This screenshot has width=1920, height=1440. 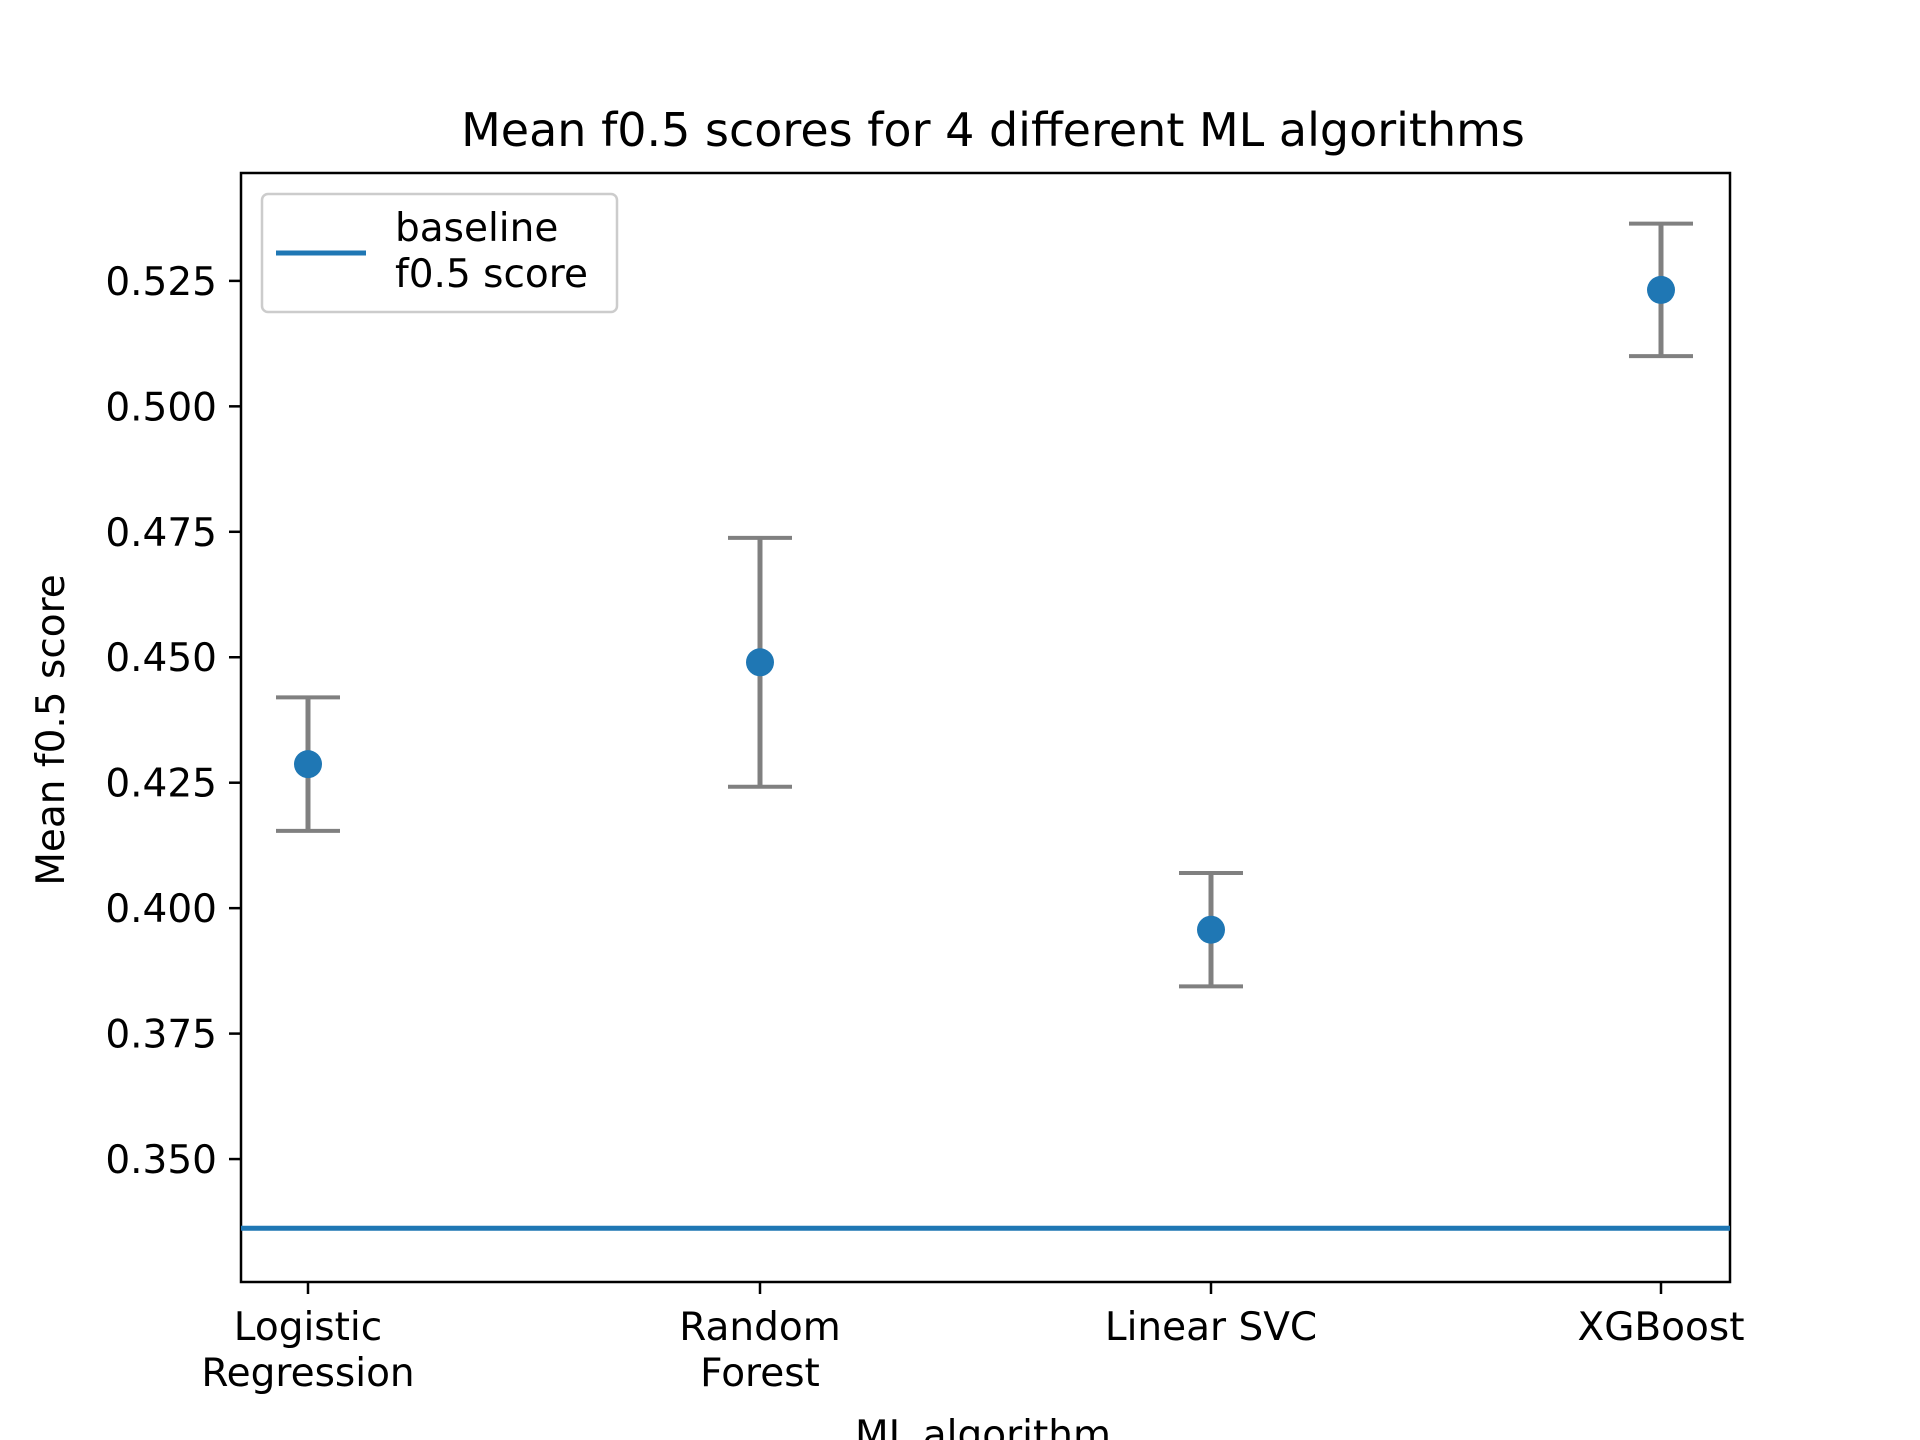 I want to click on legend-box, so click(x=439, y=253).